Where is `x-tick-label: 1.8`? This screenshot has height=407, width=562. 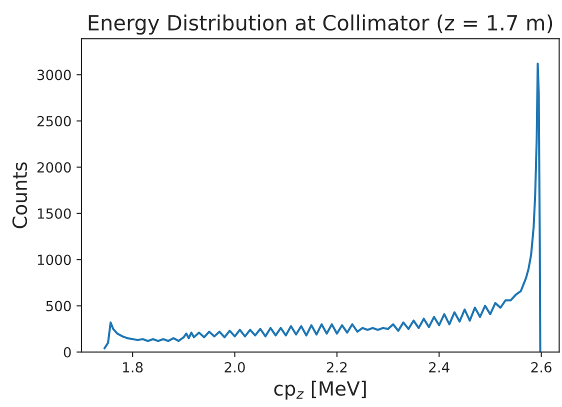
x-tick-label: 1.8 is located at coordinates (133, 367).